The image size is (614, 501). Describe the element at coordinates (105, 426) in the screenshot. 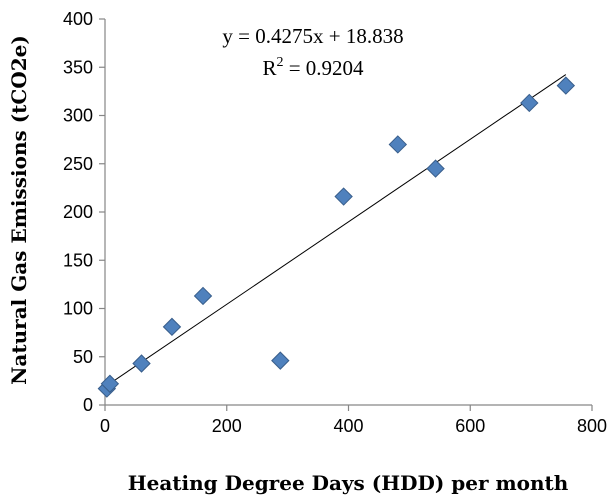

I see `x-tick-label: 0` at that location.